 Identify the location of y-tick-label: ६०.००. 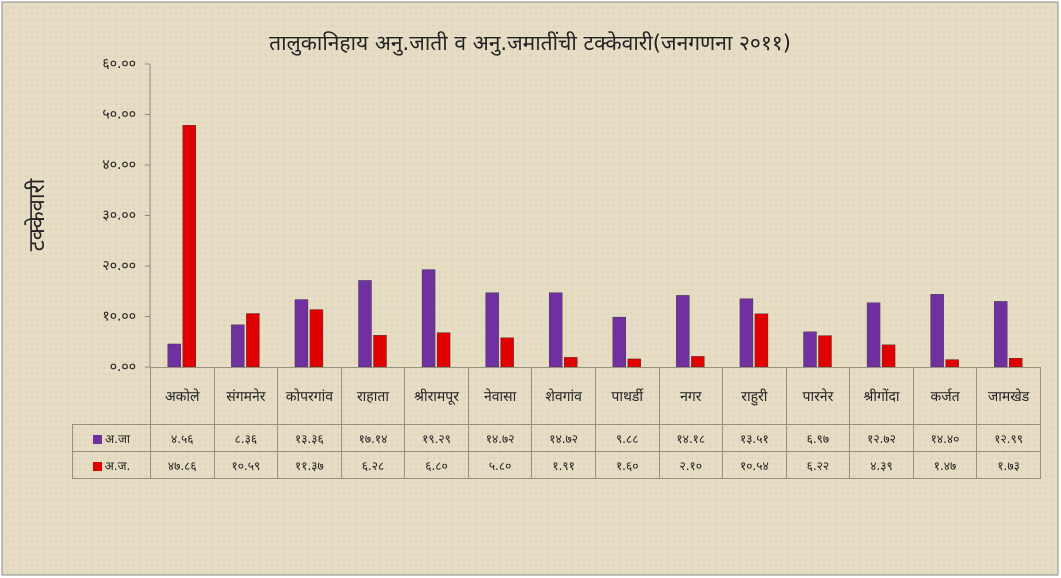
(119, 64).